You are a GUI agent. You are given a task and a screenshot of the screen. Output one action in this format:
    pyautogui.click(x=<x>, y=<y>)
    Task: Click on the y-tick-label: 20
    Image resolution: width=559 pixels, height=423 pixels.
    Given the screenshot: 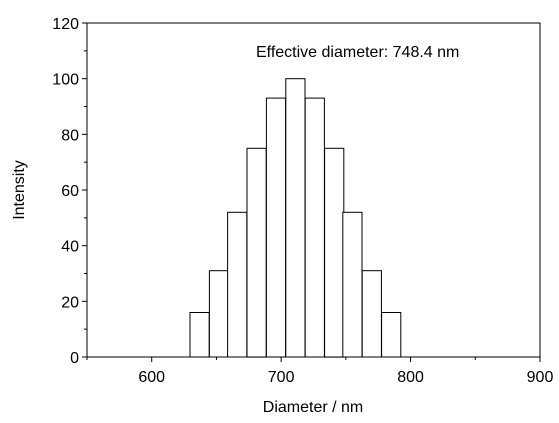 What is the action you would take?
    pyautogui.click(x=70, y=302)
    